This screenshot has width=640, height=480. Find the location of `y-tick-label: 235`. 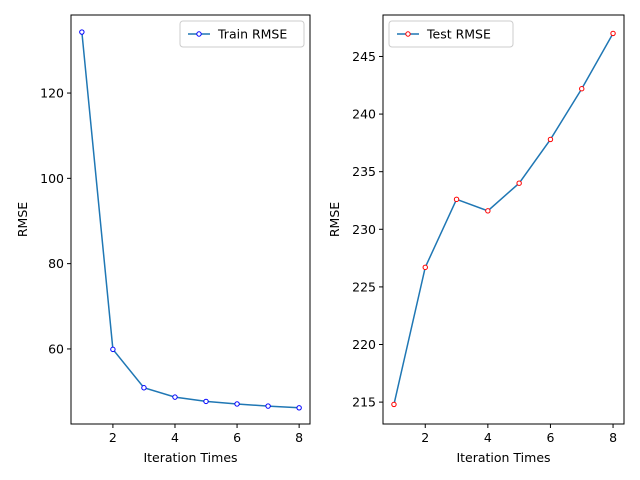

y-tick-label: 235 is located at coordinates (364, 171).